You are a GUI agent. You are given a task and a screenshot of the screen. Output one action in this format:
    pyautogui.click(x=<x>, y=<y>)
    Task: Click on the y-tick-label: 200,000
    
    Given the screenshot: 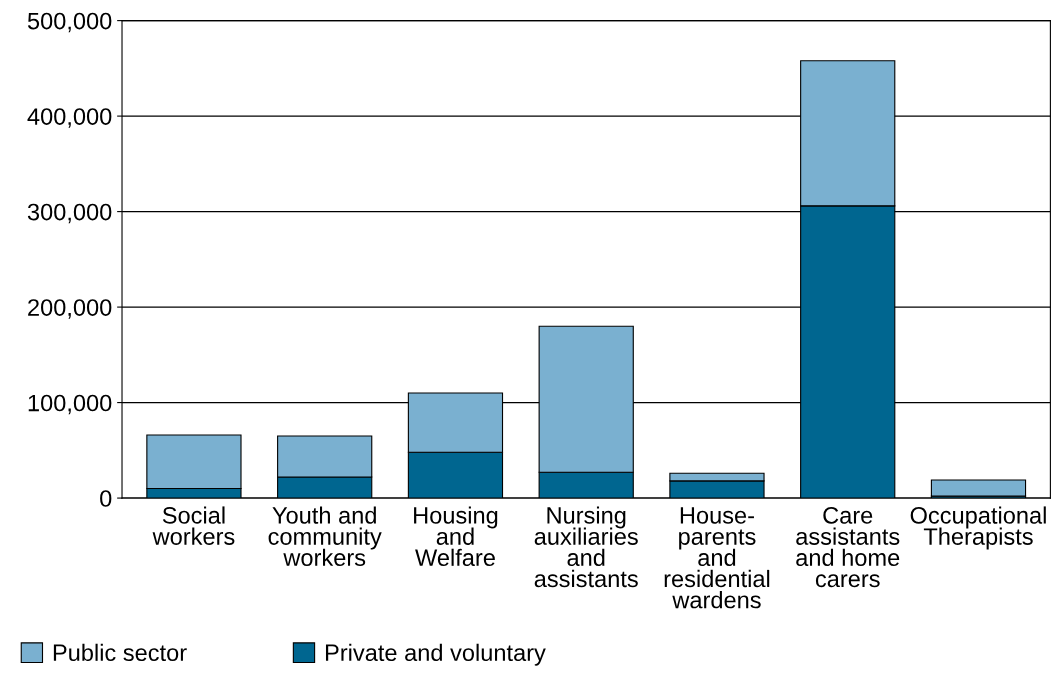 What is the action you would take?
    pyautogui.click(x=70, y=309)
    